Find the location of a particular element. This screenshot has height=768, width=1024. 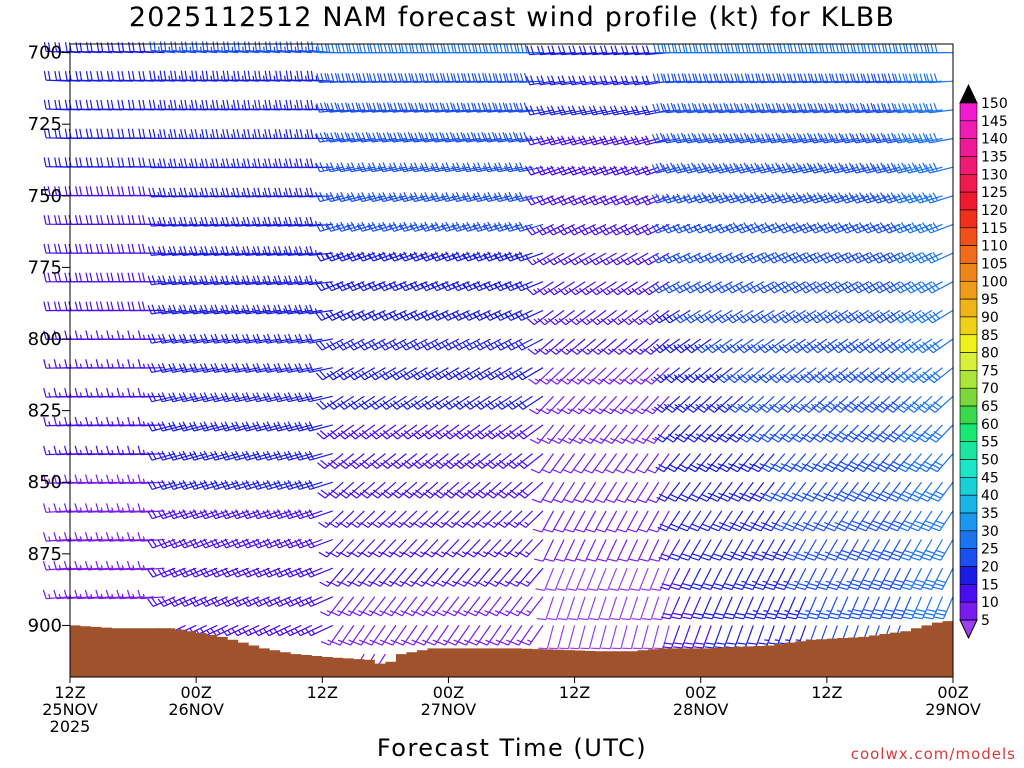

ground-surface-layer is located at coordinates (511, 648).